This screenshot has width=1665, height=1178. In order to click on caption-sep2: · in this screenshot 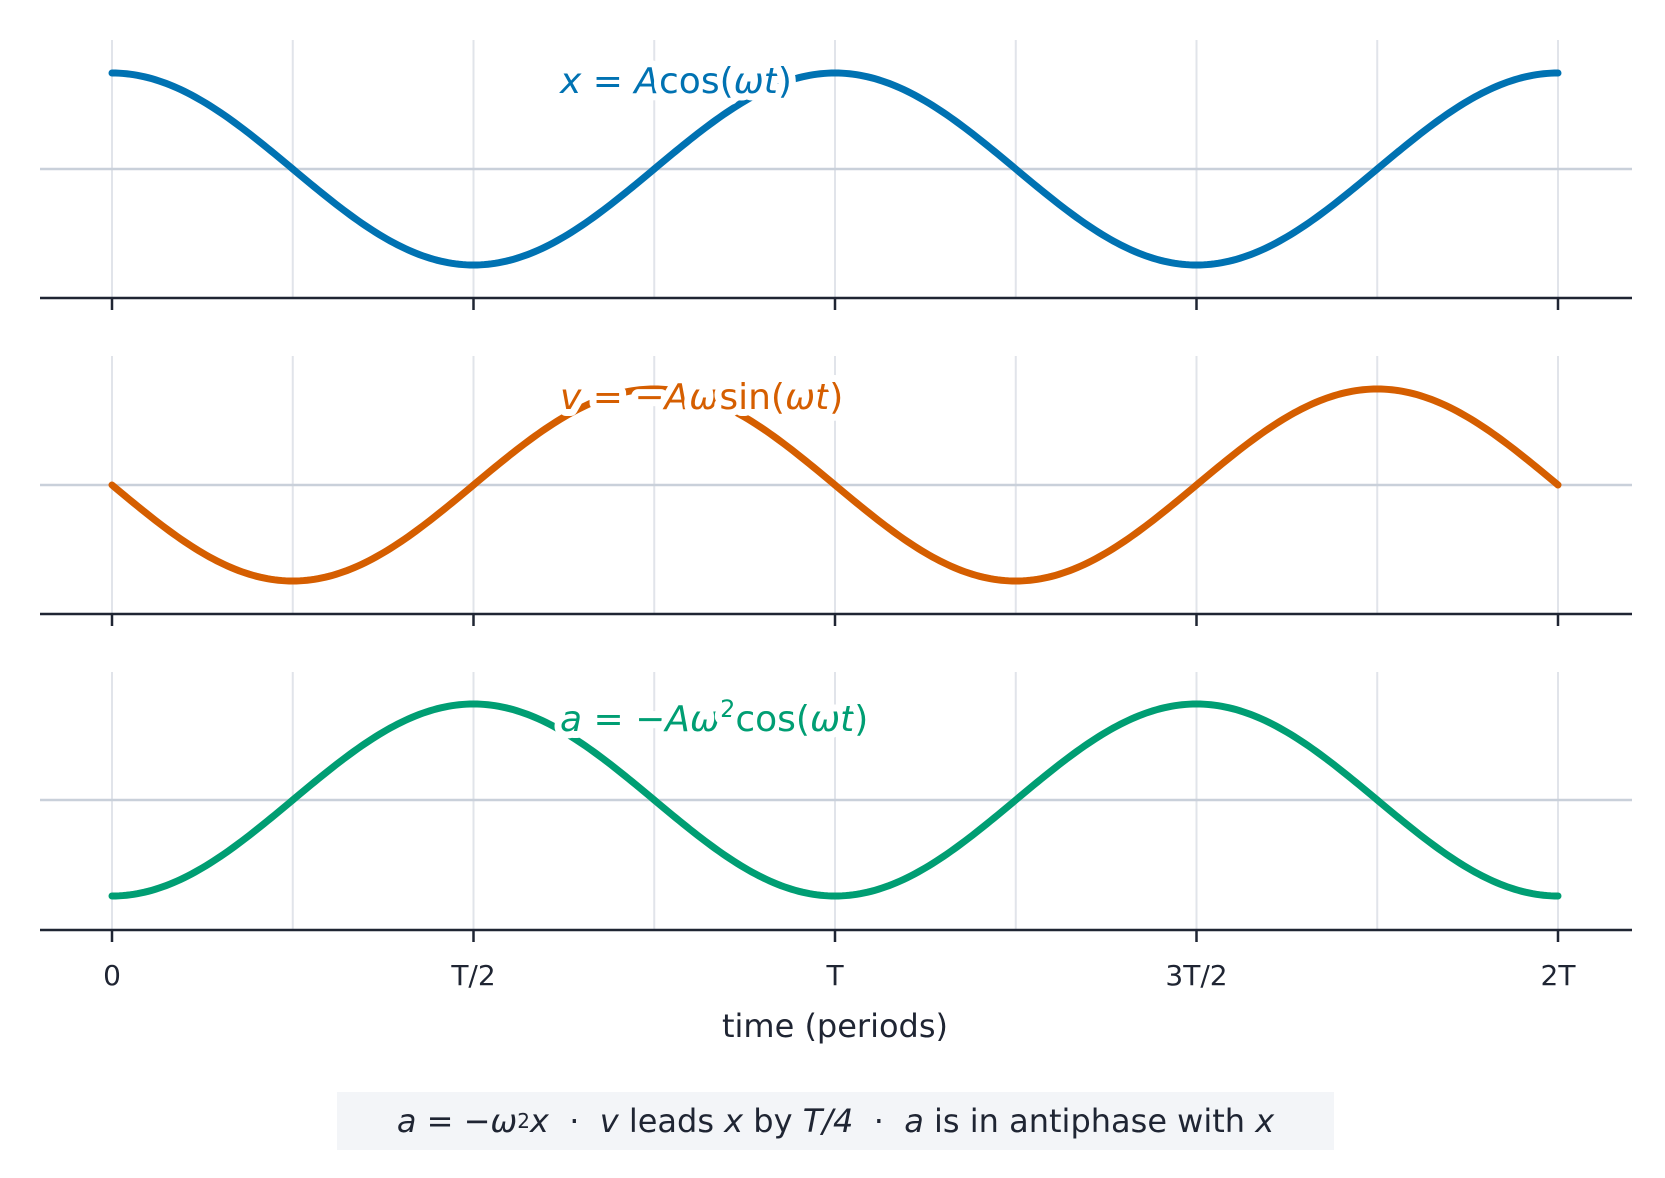, I will do `click(879, 1121)`.